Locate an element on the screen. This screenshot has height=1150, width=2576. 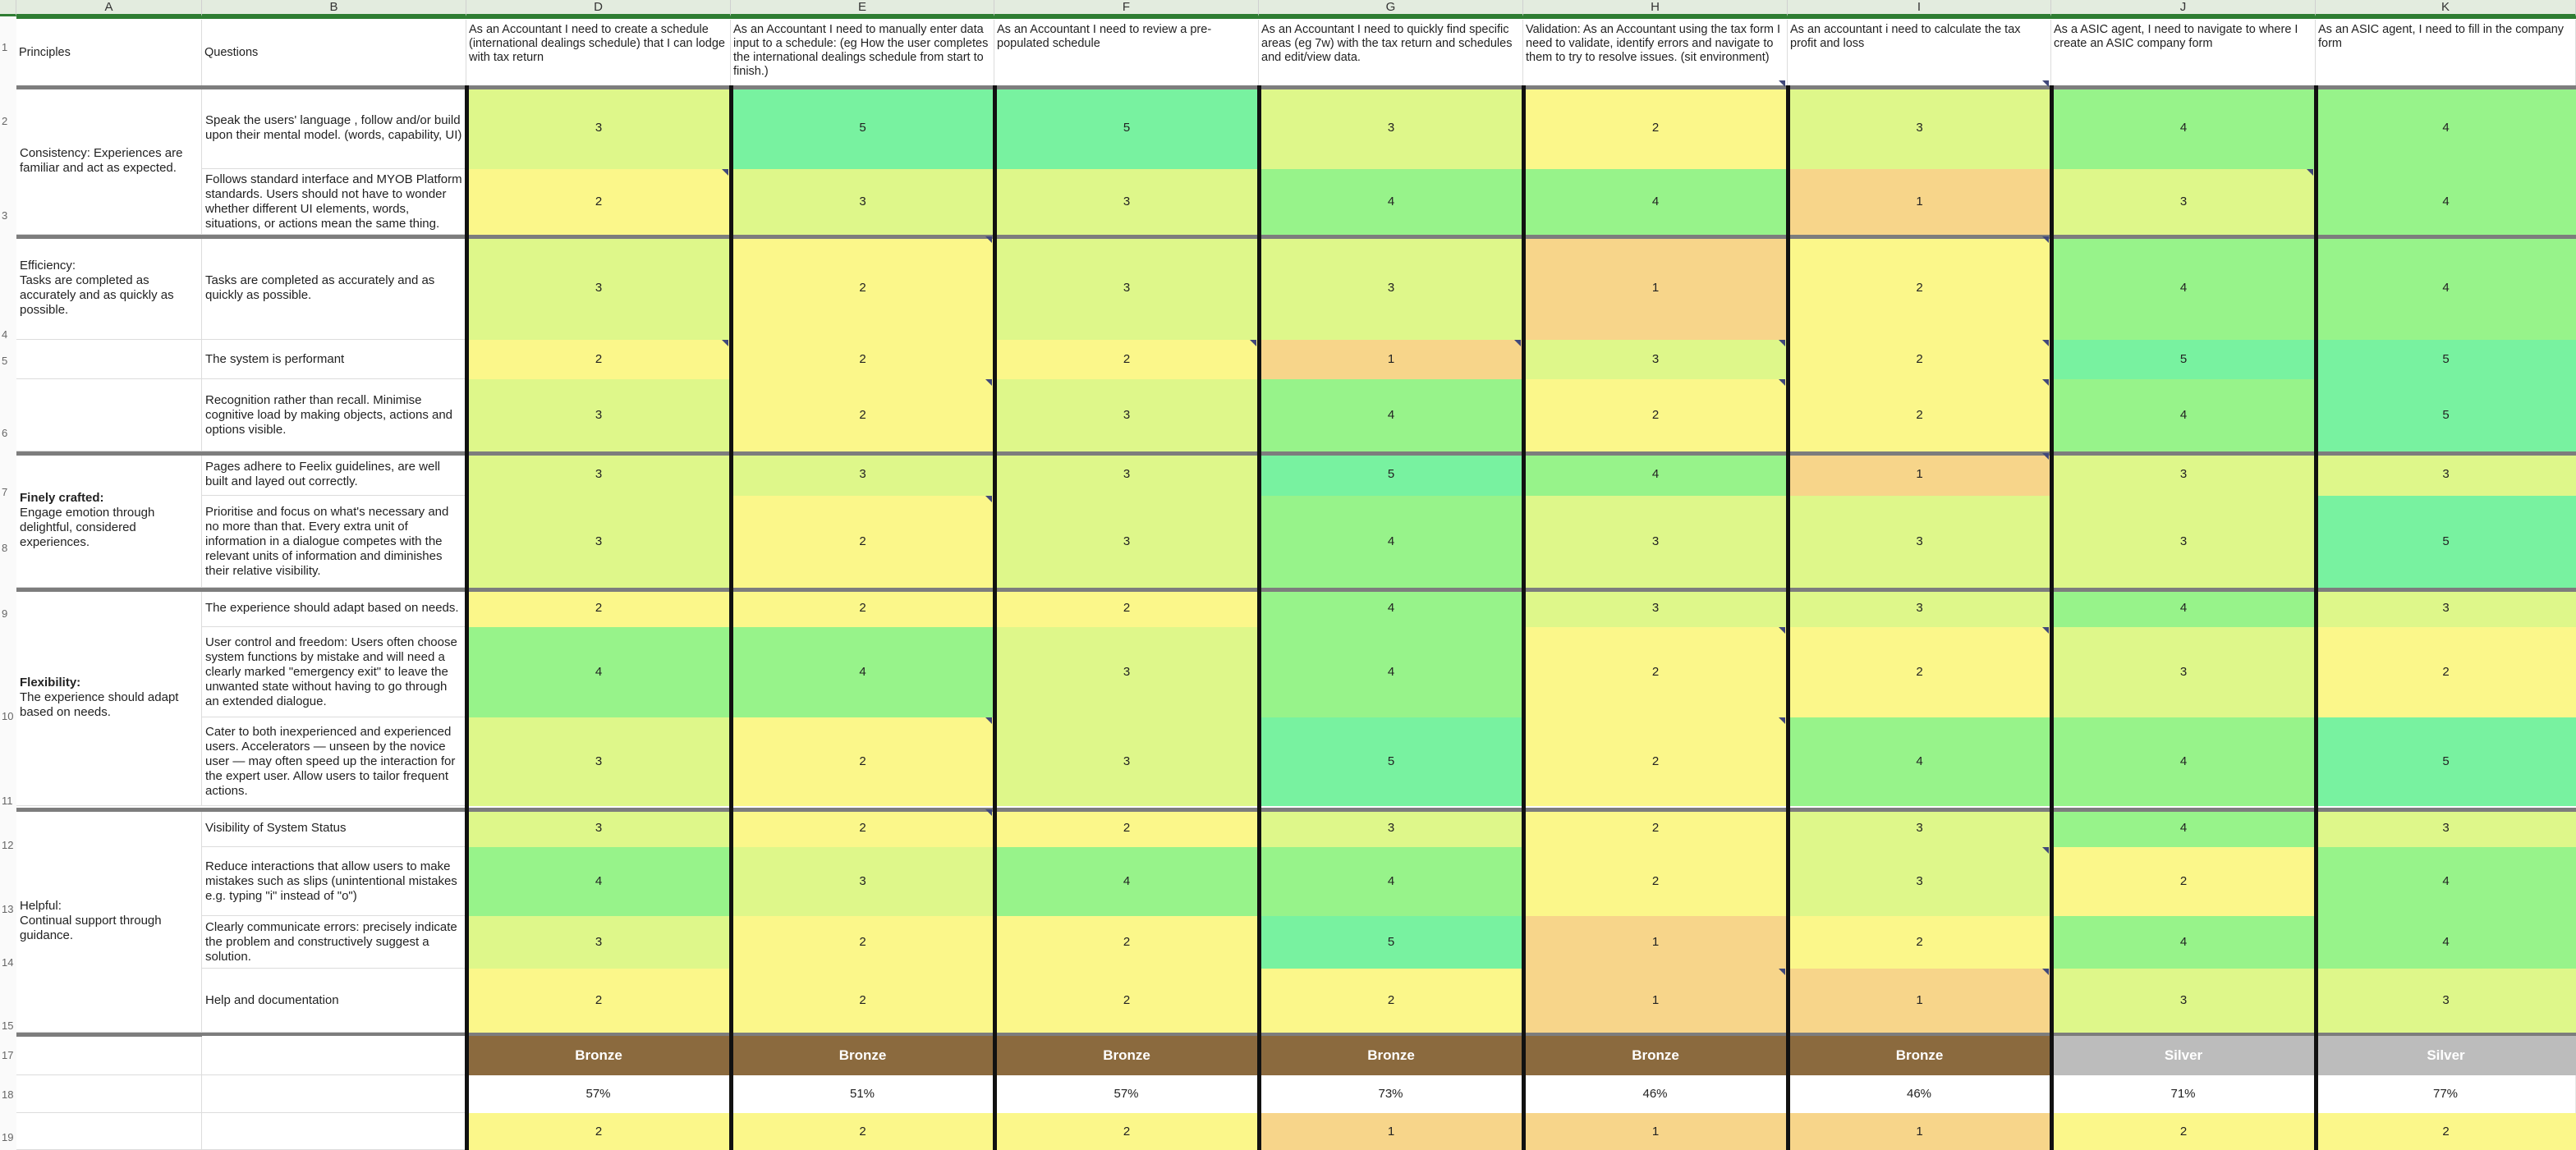
score-cell-g: 5 is located at coordinates (1391, 942).